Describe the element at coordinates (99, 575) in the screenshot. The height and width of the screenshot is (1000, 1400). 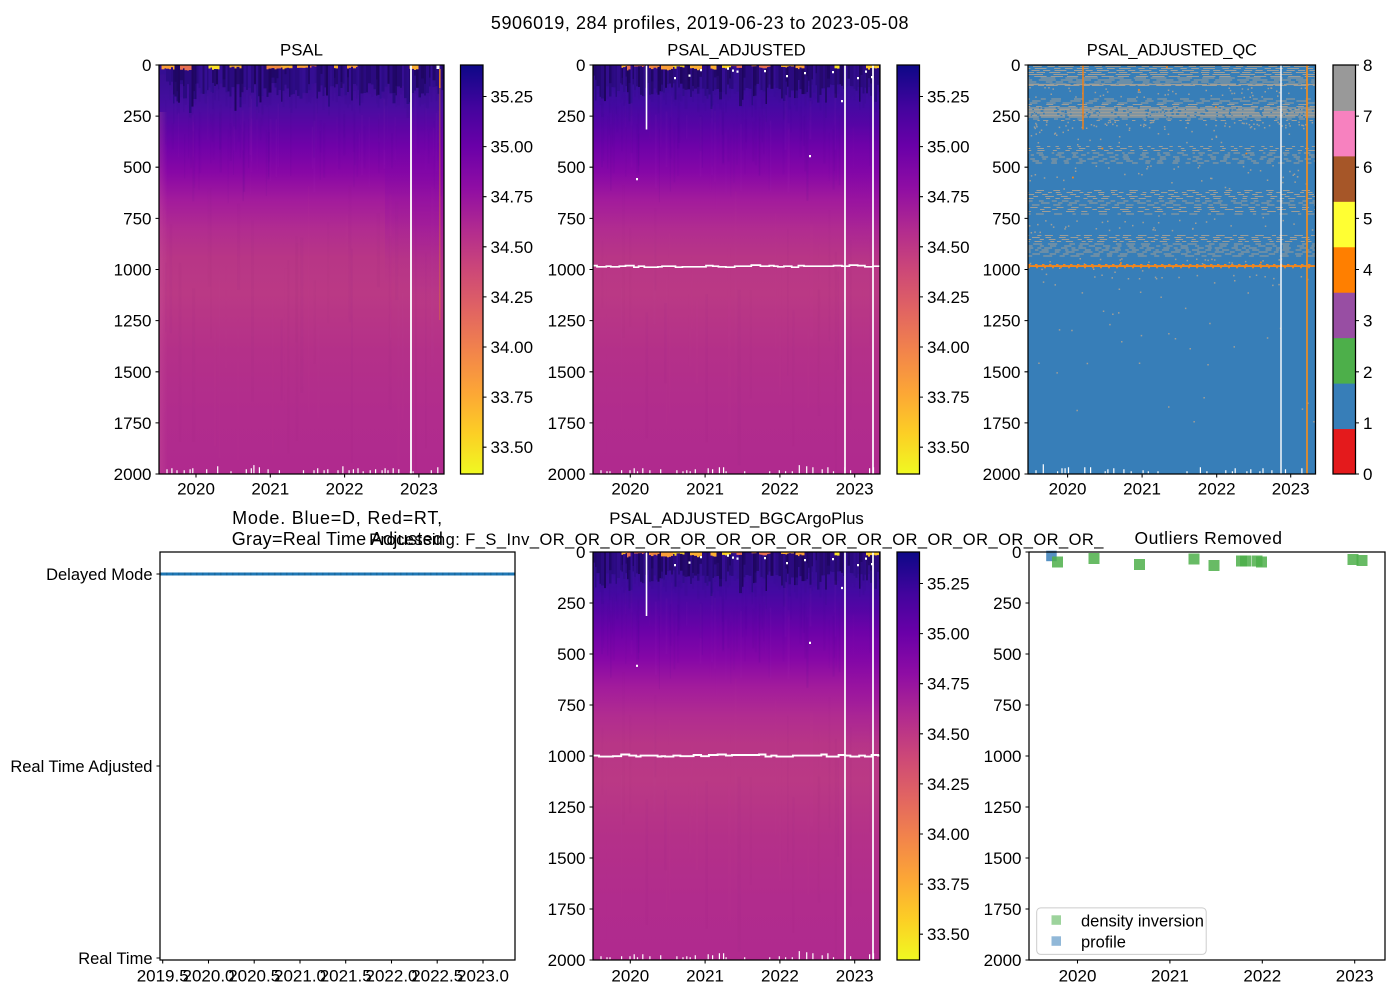
I see `svg-text: Delayed Mode` at that location.